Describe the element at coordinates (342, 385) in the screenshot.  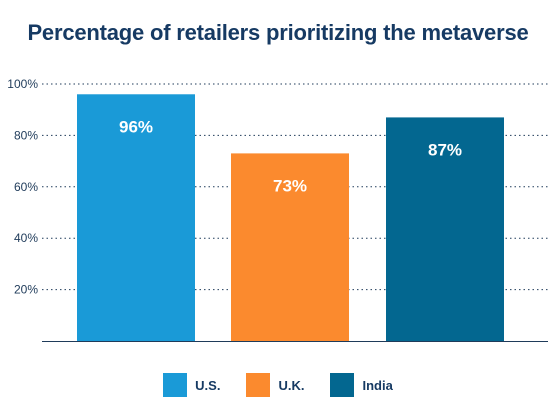
I see `legend-swatch-india` at that location.